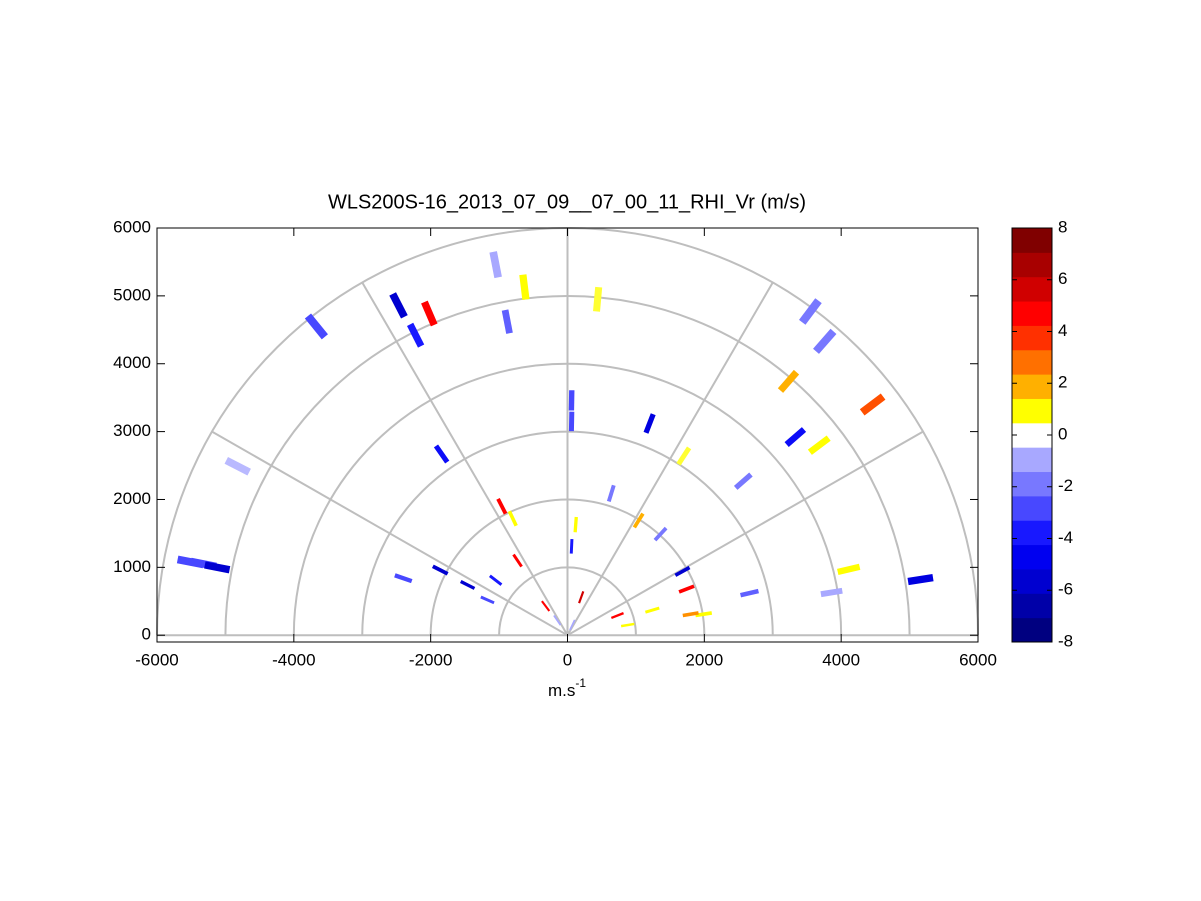  I want to click on colorbar-tick-label: -8, so click(1065, 640).